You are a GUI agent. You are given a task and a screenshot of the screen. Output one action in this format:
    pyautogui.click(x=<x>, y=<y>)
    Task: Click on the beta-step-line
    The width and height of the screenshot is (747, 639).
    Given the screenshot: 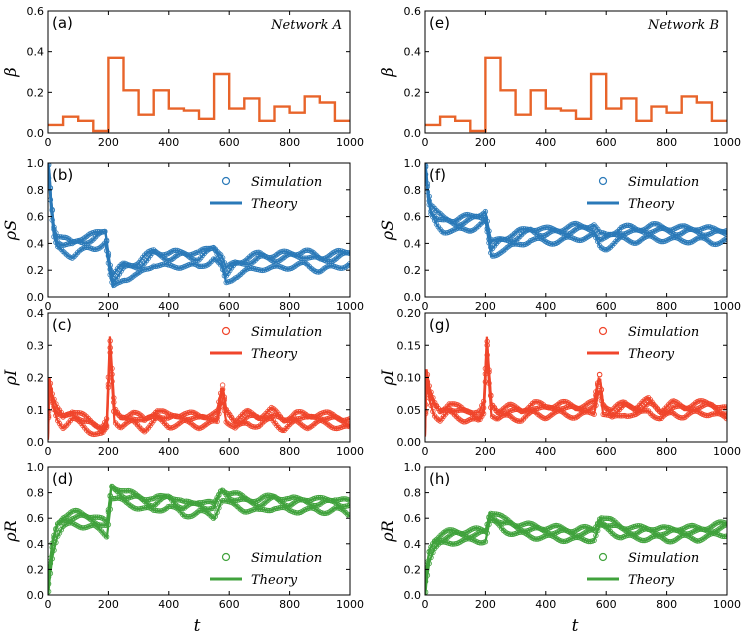 What is the action you would take?
    pyautogui.click(x=576, y=94)
    